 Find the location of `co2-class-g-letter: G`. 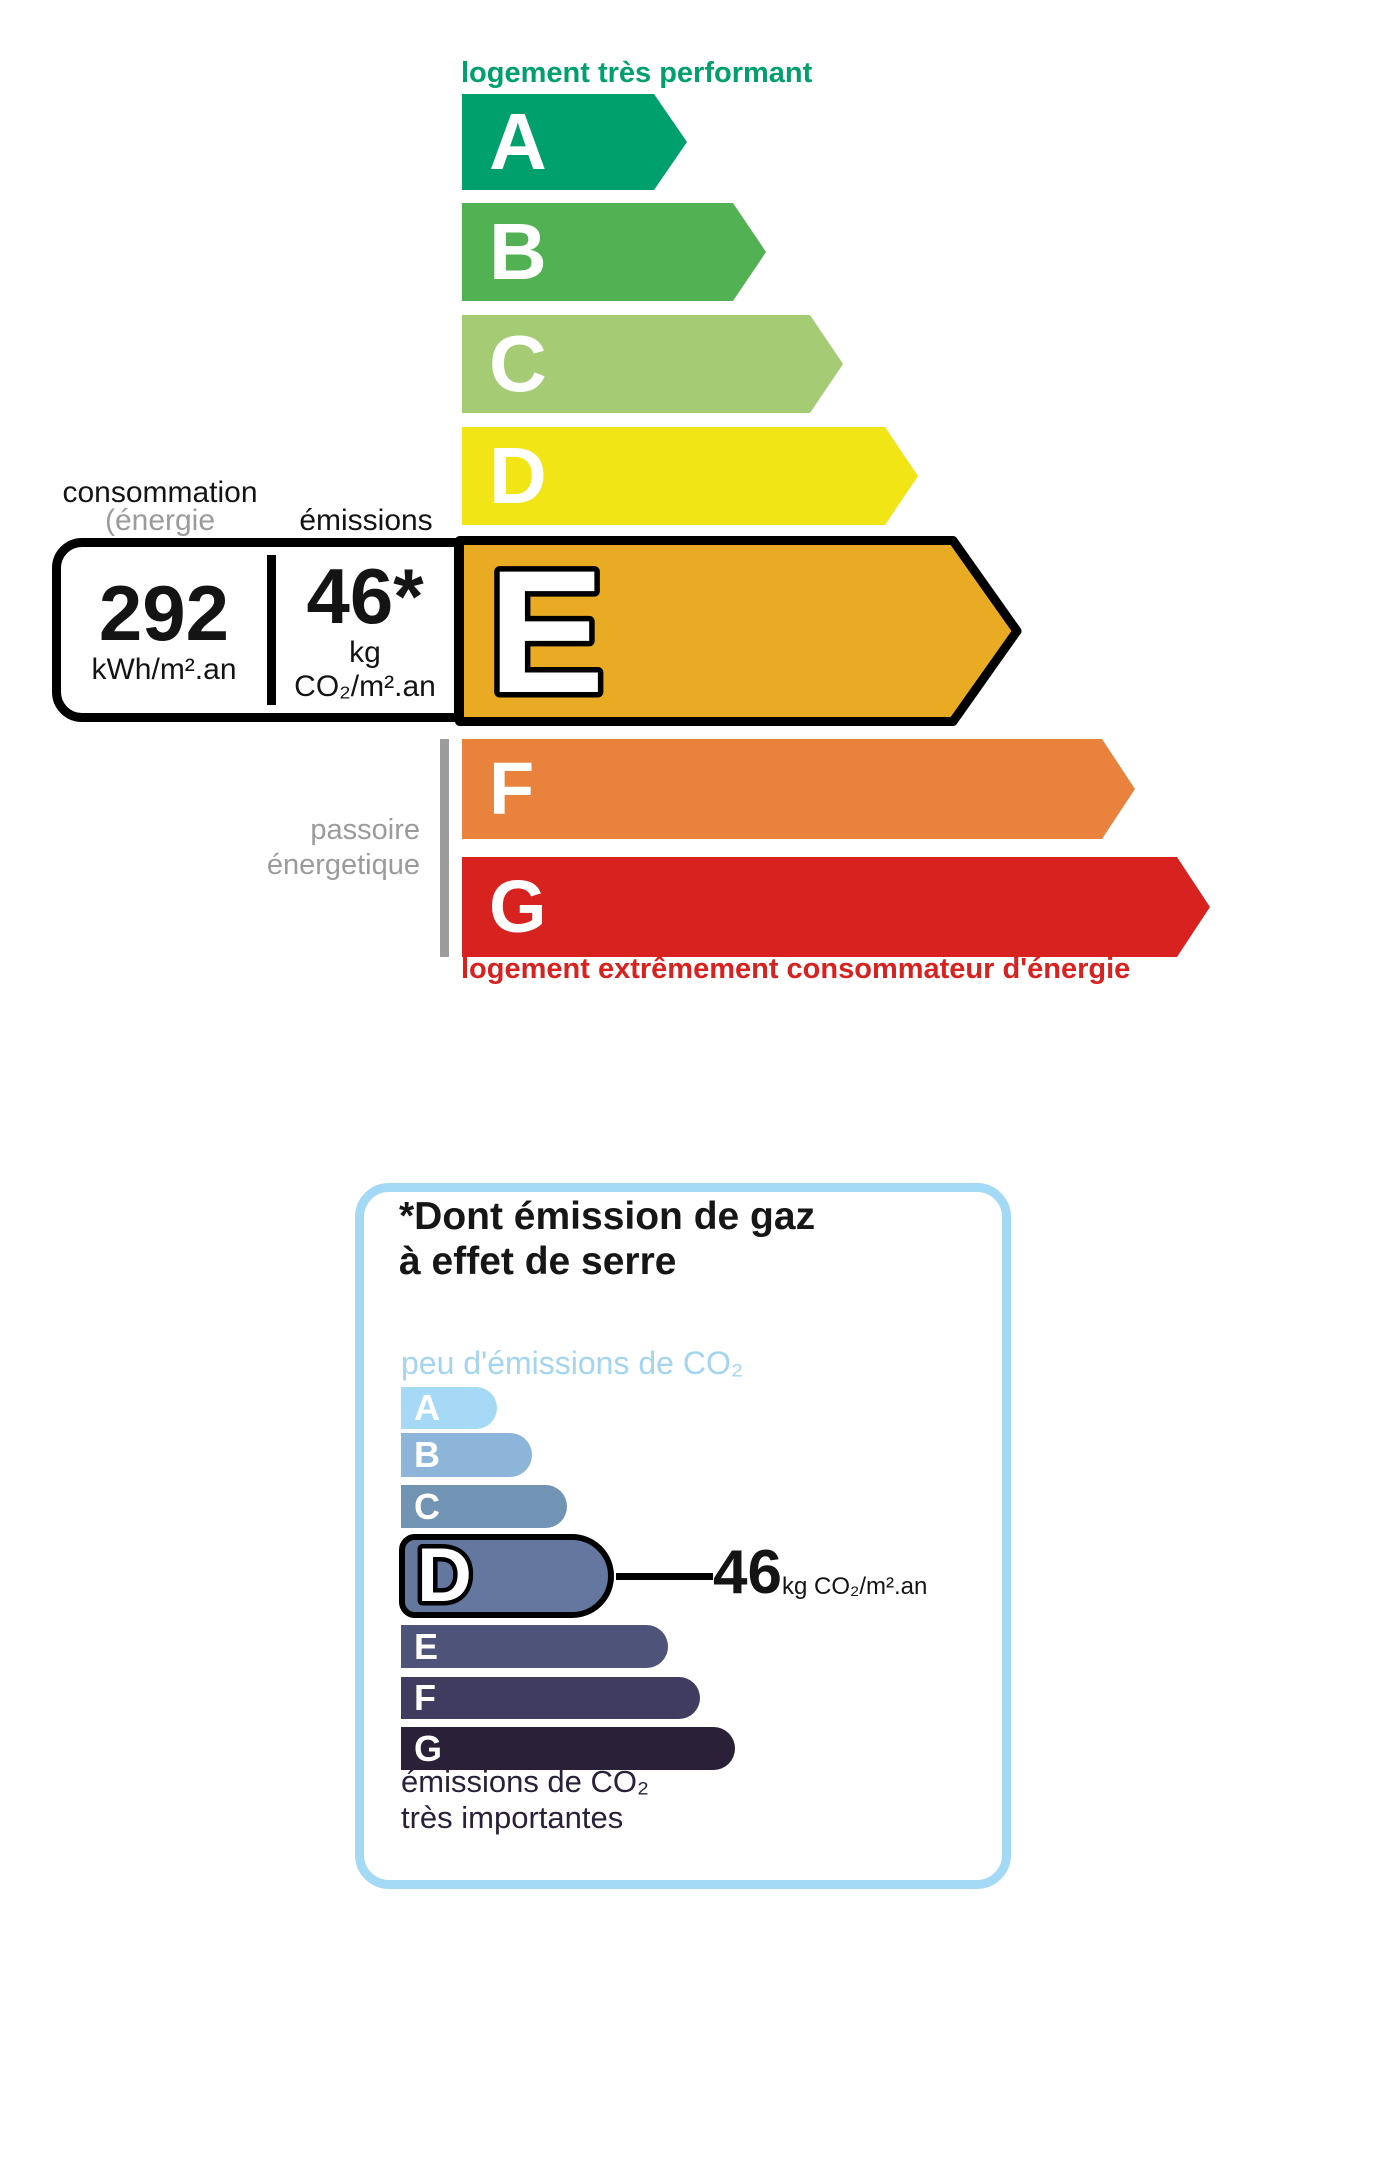

co2-class-g-letter: G is located at coordinates (428, 1748).